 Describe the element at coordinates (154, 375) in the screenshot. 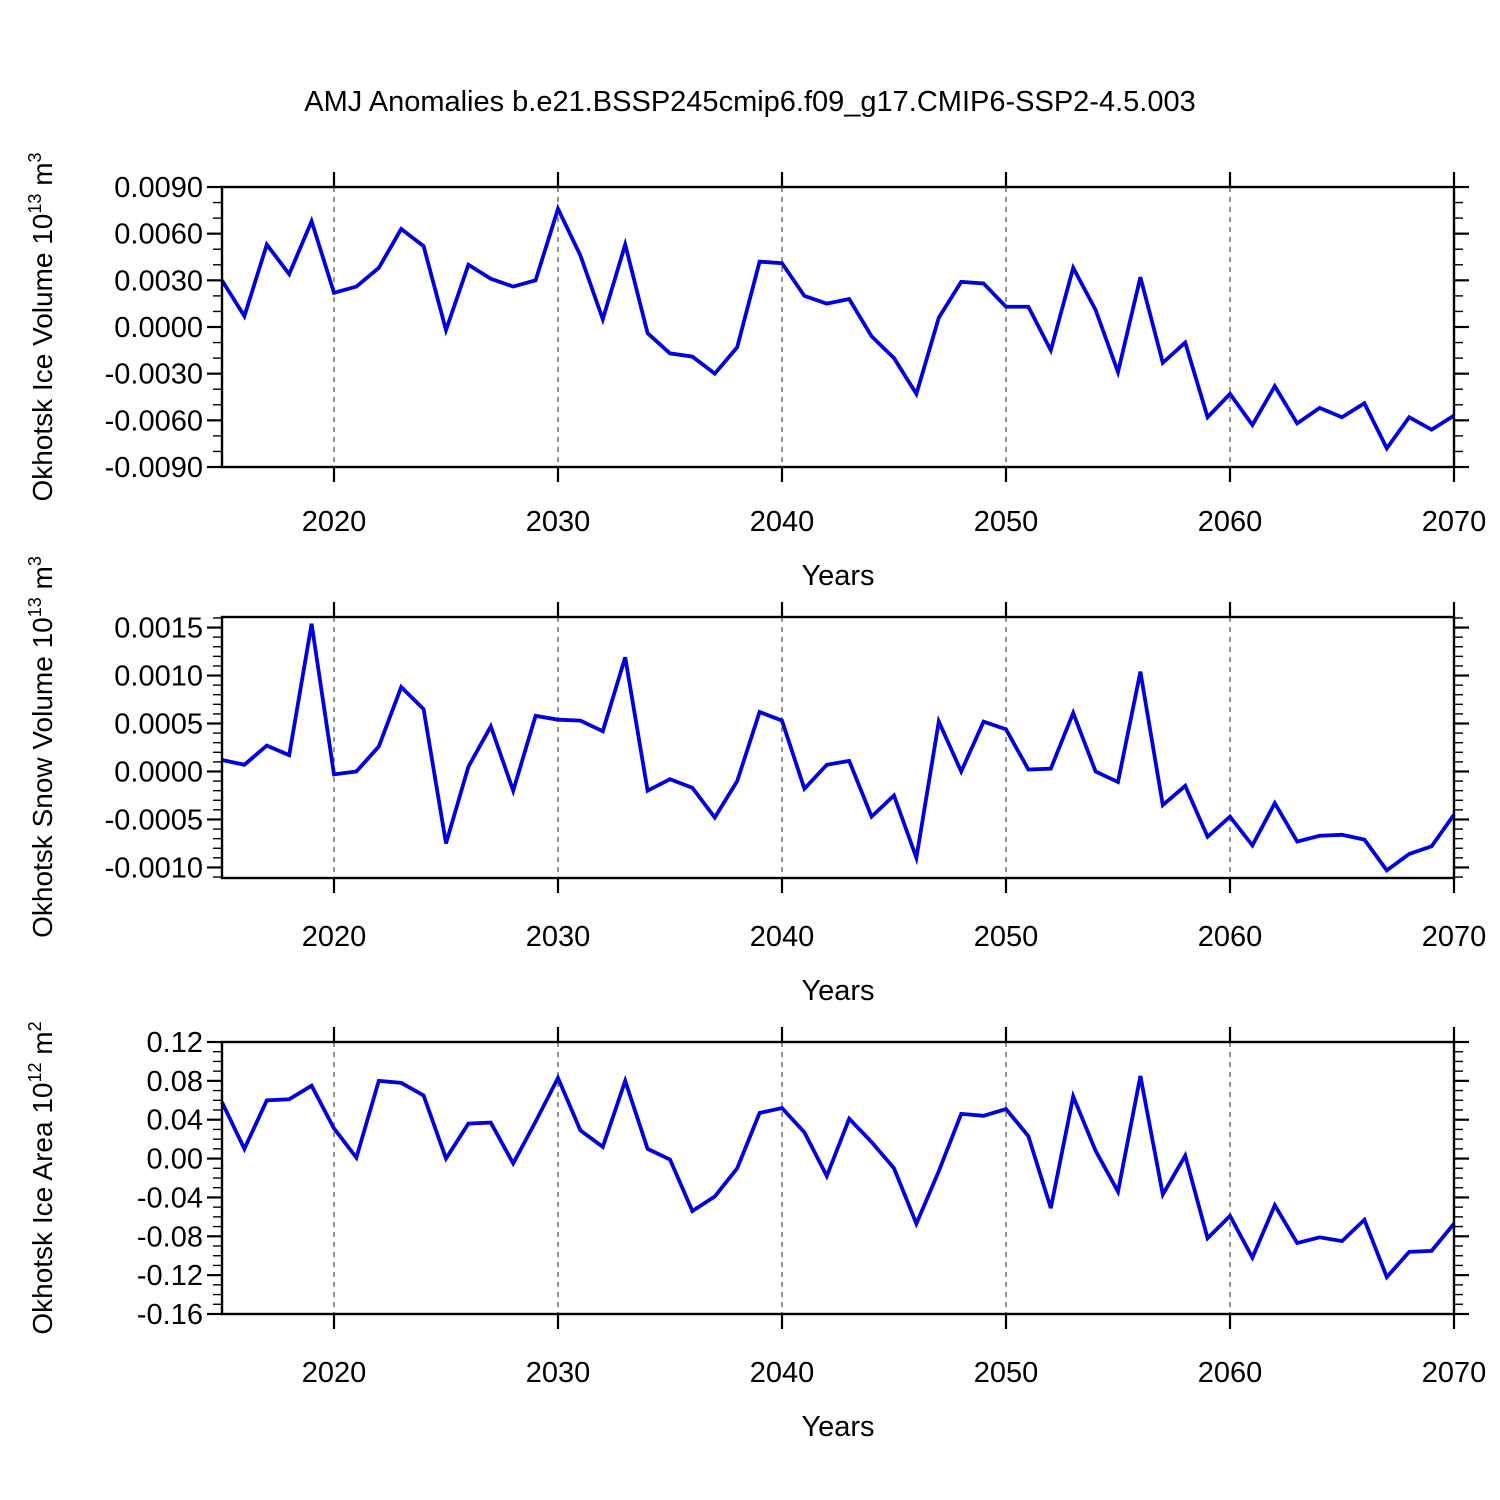

I see `y-tick-label: -0.0030` at that location.